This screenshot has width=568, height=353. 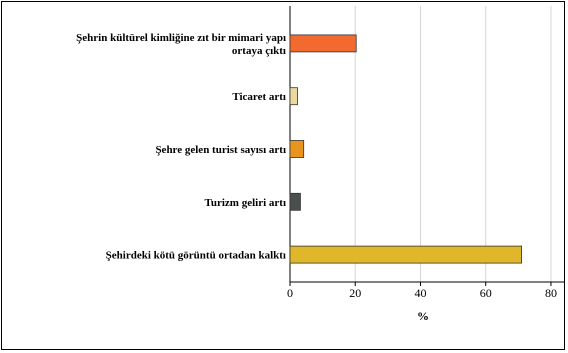 What do you see at coordinates (259, 51) in the screenshot?
I see `category-label-0-line-1: ortaya çıktı` at bounding box center [259, 51].